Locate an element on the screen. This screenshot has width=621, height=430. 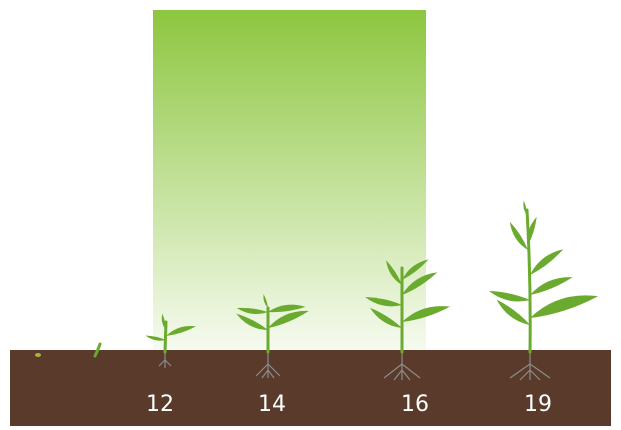
seed is located at coordinates (38, 355).